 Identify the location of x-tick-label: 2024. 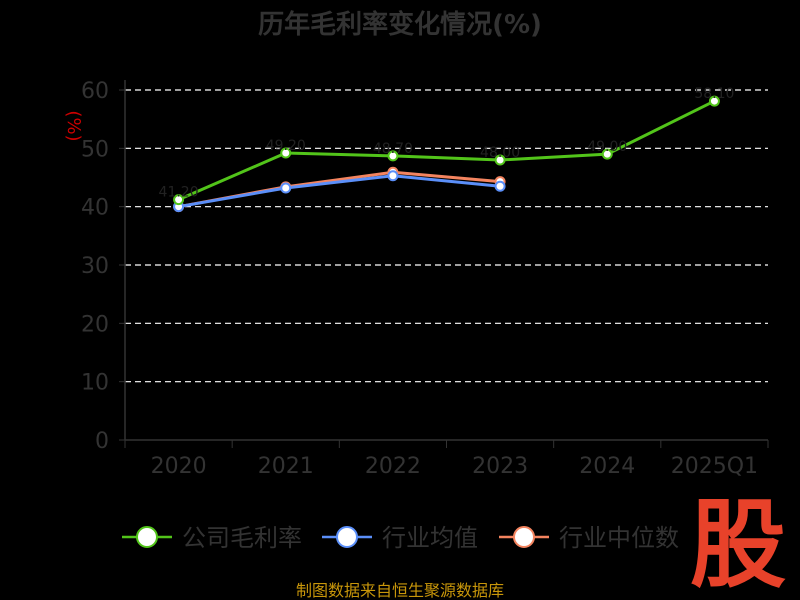
(607, 466).